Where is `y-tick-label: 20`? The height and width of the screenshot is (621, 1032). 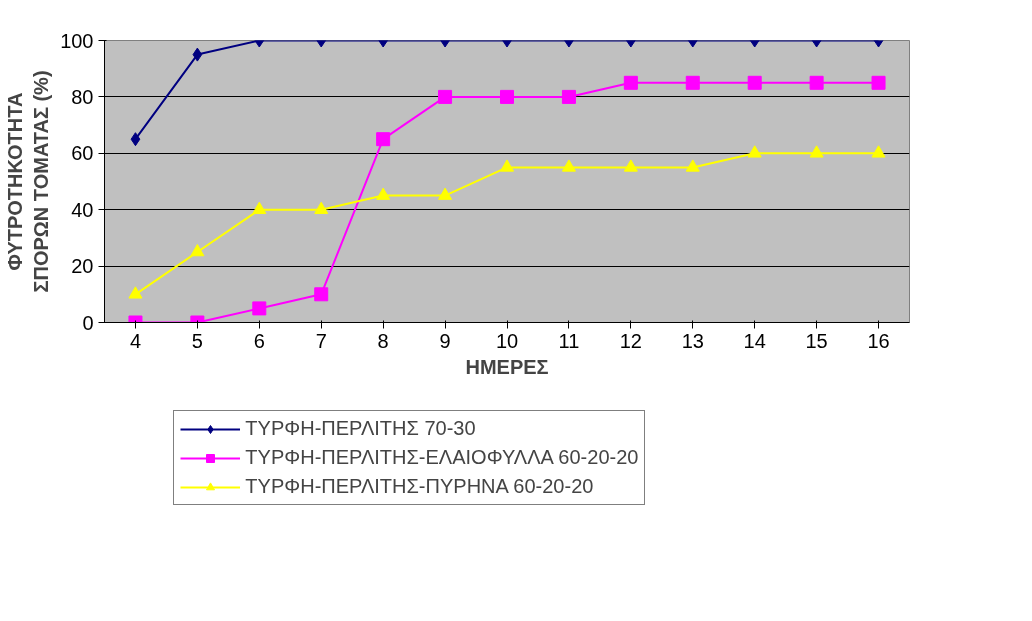
y-tick-label: 20 is located at coordinates (82, 266).